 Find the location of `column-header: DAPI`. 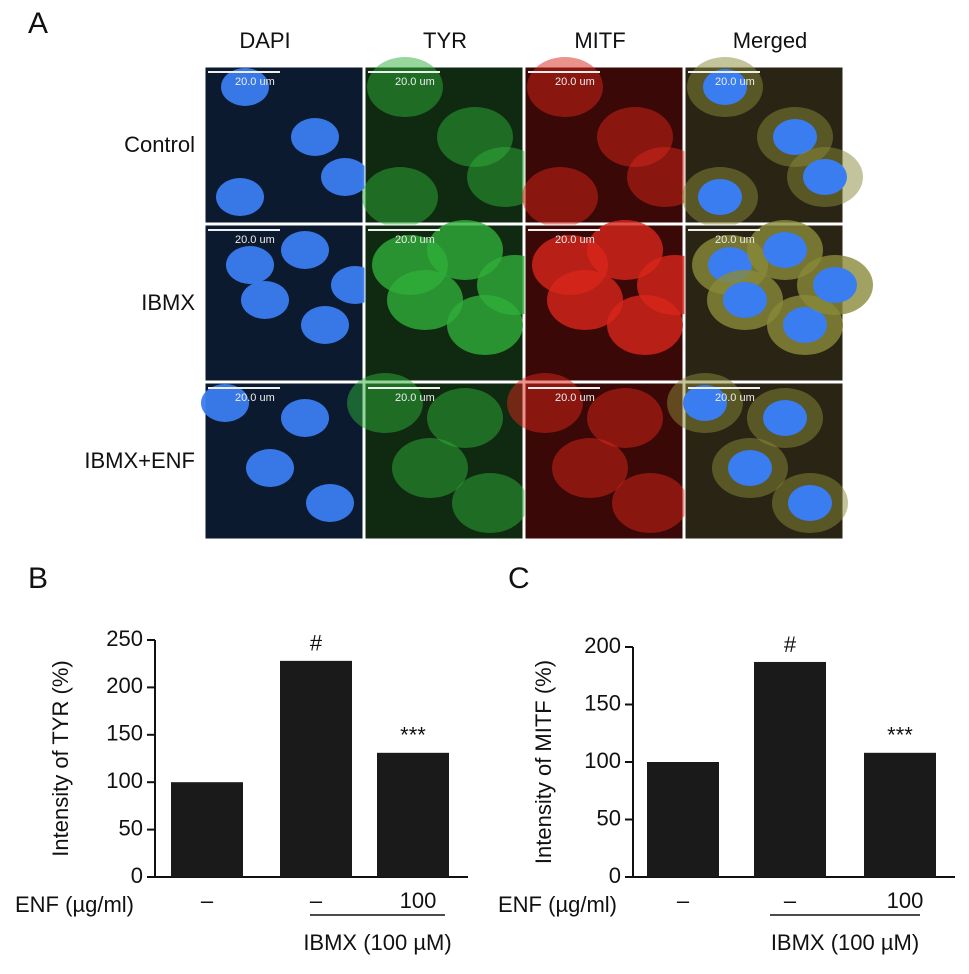

column-header: DAPI is located at coordinates (264, 40).